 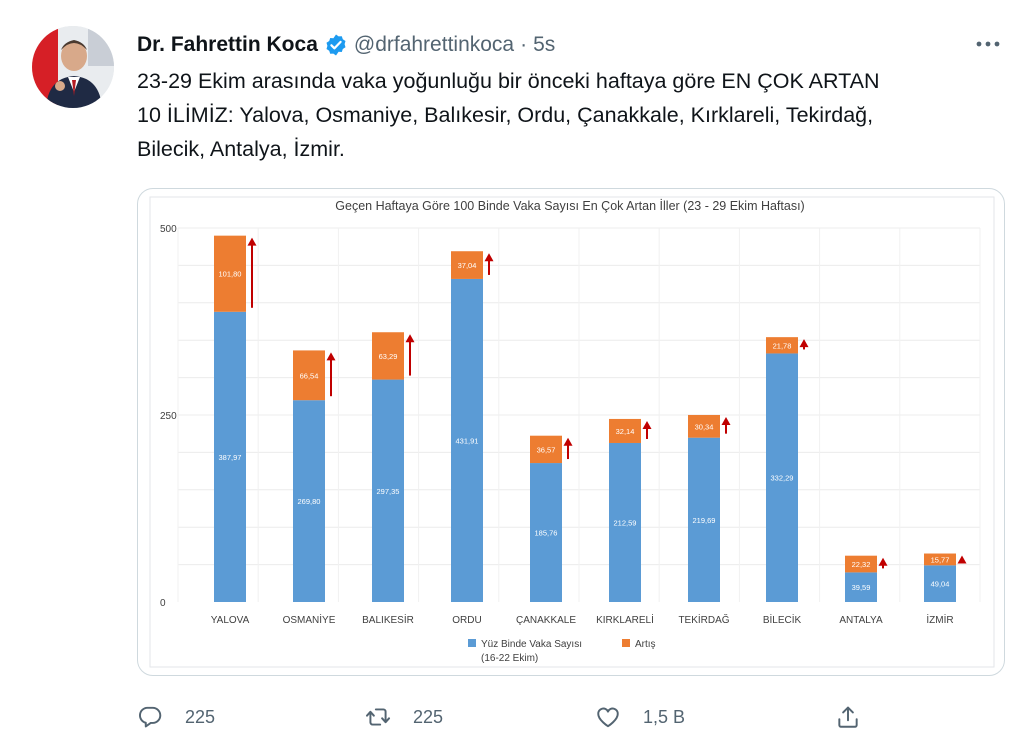 I want to click on tweet-header: Dr. Fahrettin Koca @drfahrettinkoca · 5s, so click(x=346, y=45).